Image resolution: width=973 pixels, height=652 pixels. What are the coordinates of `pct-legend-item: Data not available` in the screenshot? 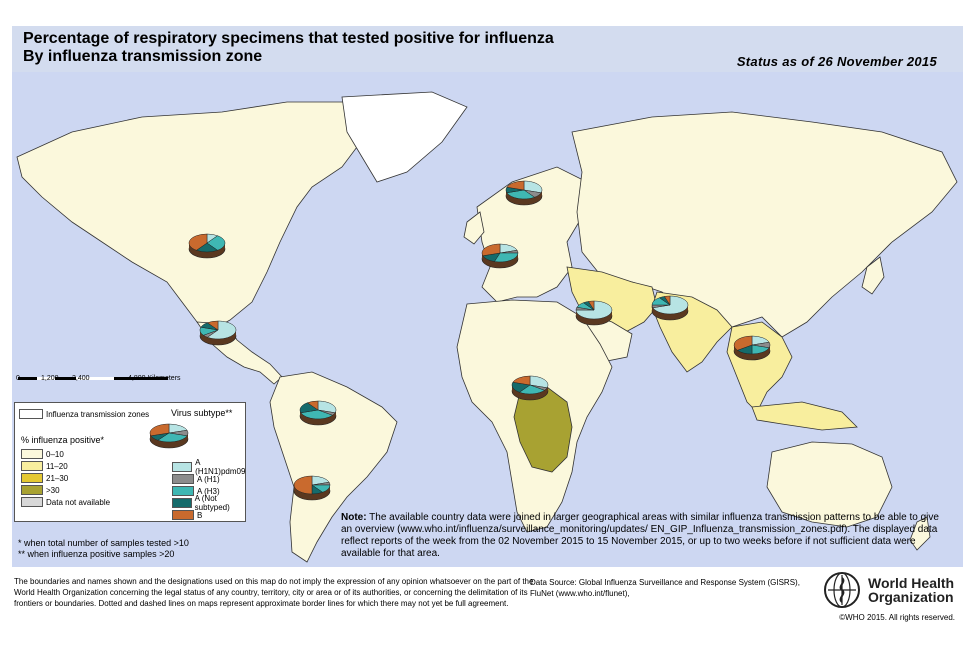 It's located at (65, 502).